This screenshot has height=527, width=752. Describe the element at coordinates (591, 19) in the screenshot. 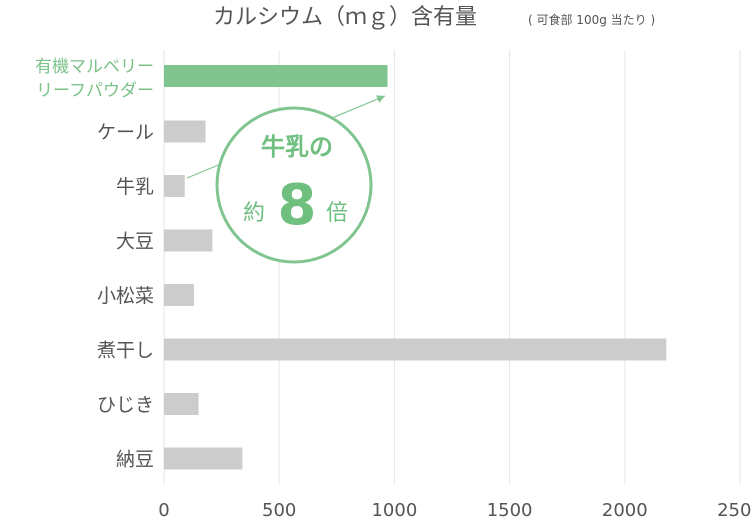

I see `chart-title-note: ( 可食部 100g 当たり )` at that location.